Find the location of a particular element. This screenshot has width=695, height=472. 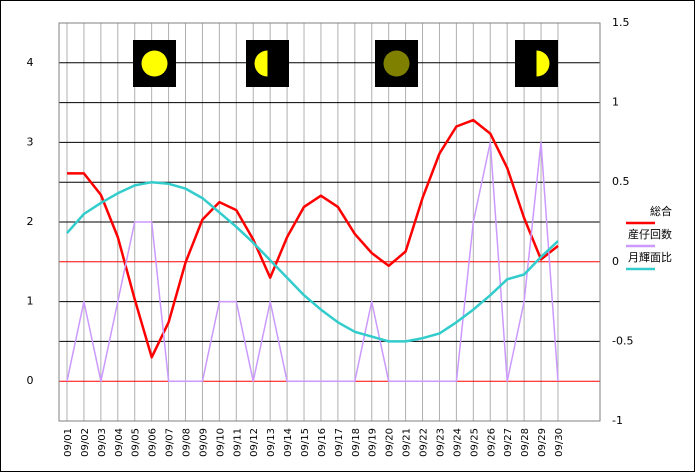

x-tick-label: 09/12 is located at coordinates (254, 442).